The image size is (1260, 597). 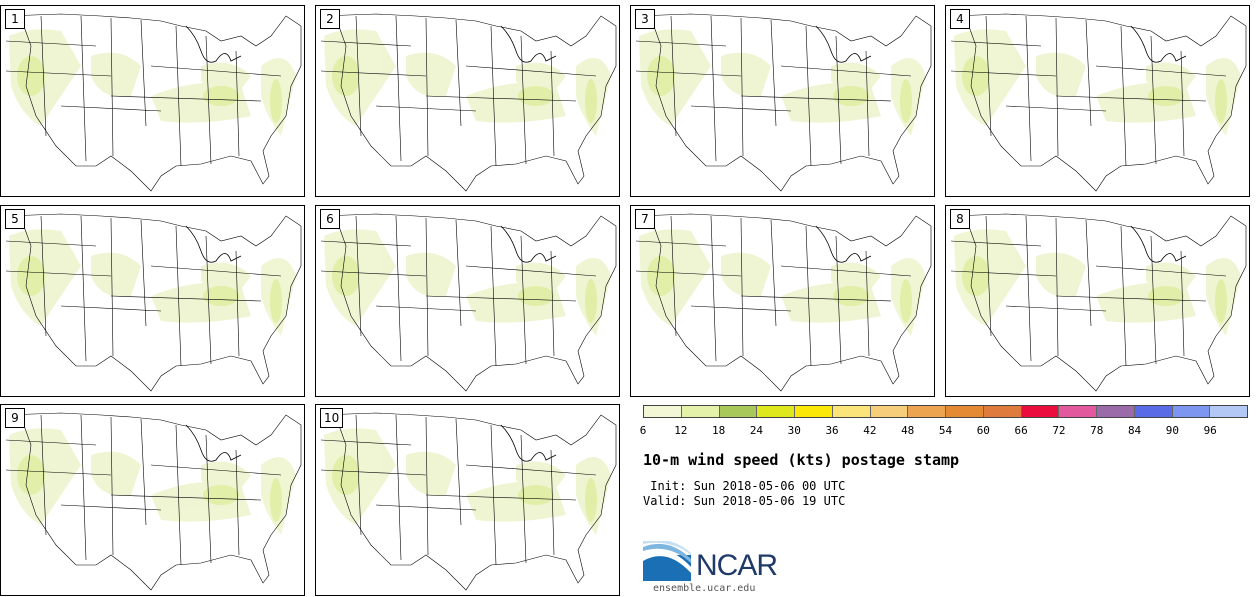 I want to click on colorbar-tick-label: 6, so click(x=643, y=430).